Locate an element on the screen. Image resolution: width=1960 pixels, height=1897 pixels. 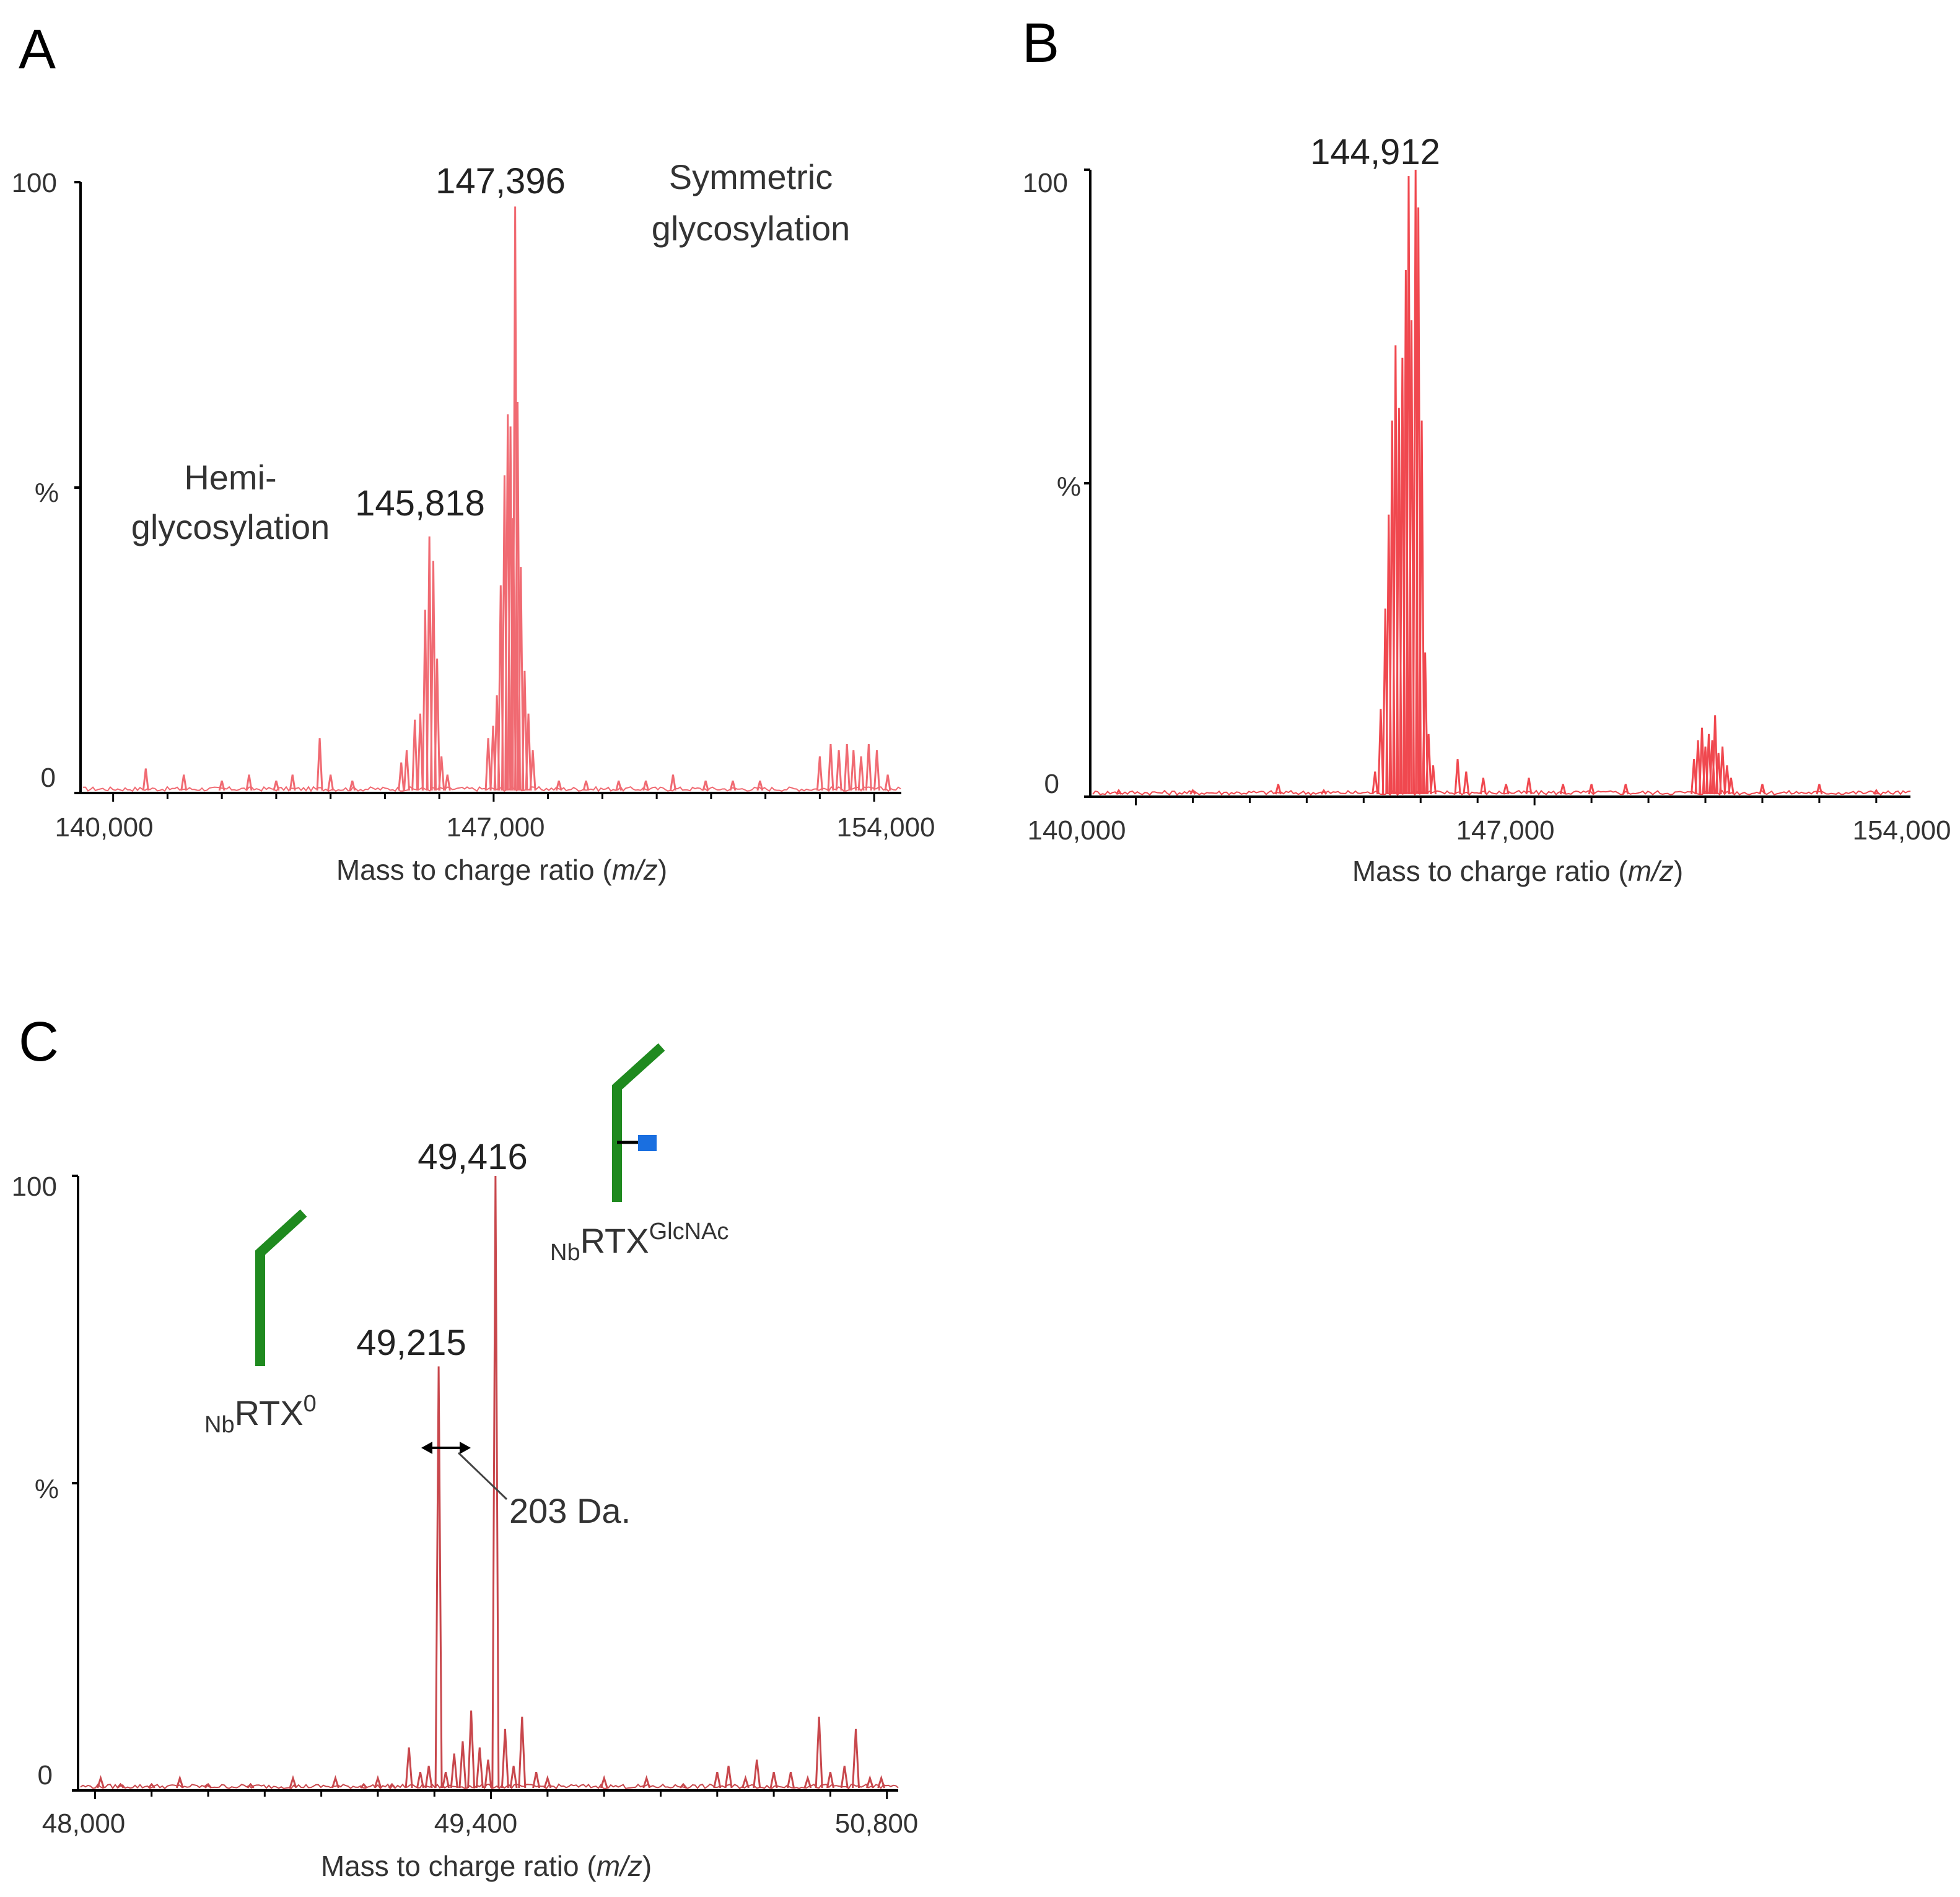
spectrum-a is located at coordinates (491, 499).